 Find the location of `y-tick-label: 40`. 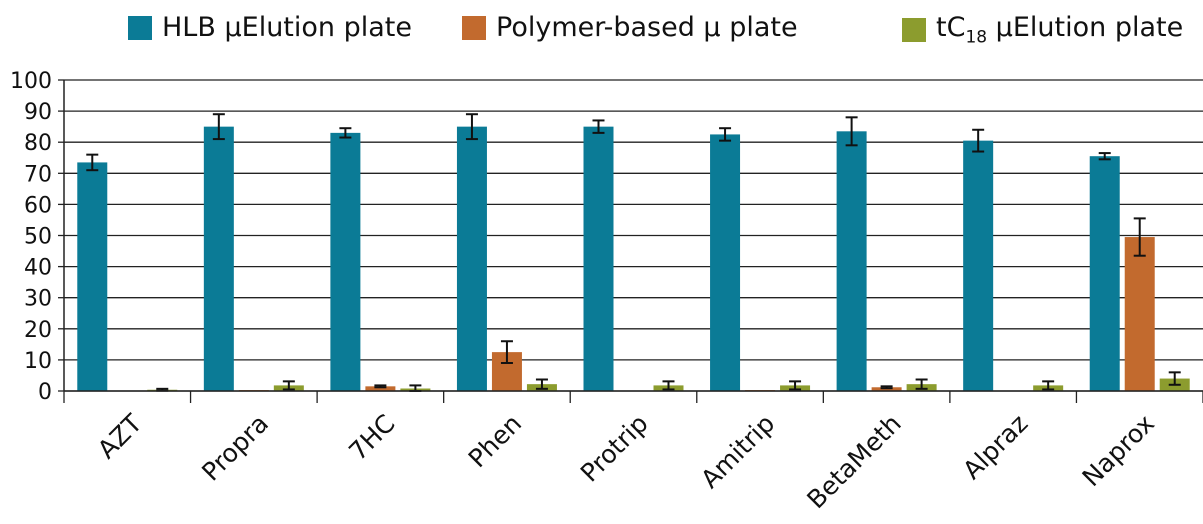

y-tick-label: 40 is located at coordinates (38, 268).